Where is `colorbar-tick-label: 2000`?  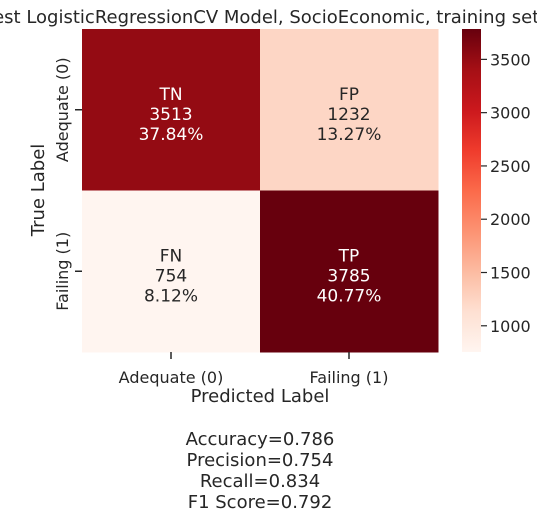 colorbar-tick-label: 2000 is located at coordinates (510, 219).